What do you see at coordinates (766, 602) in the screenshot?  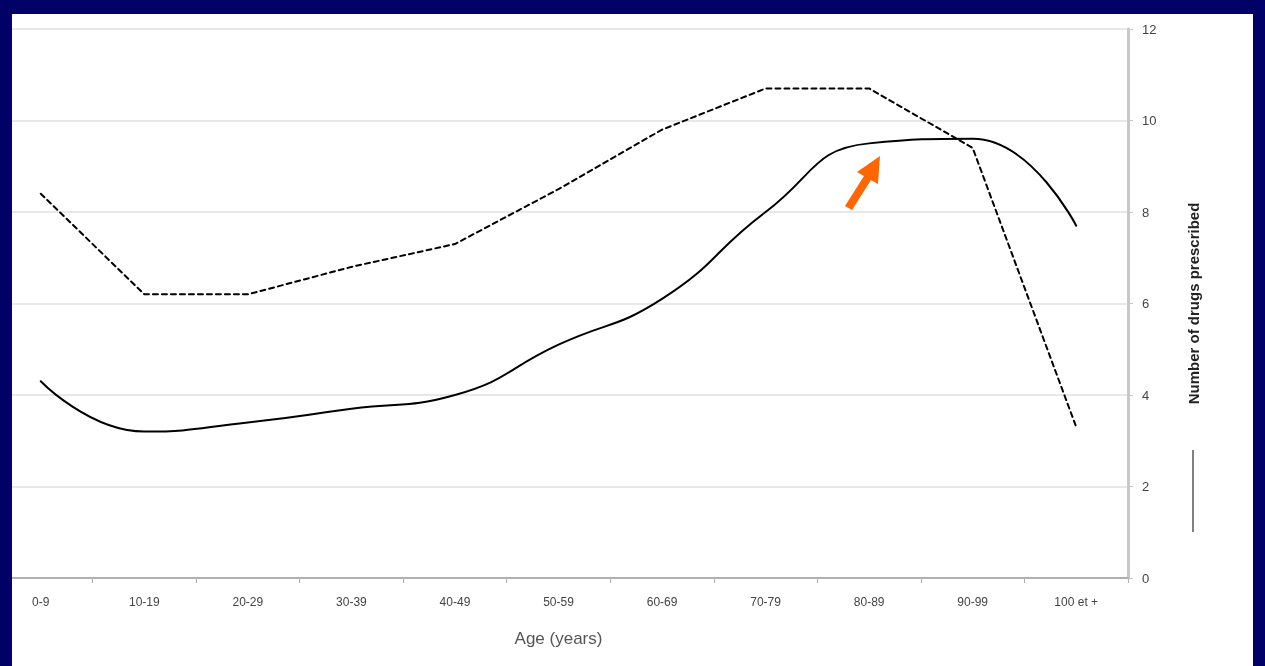 I see `x-tick-label: 70-79` at bounding box center [766, 602].